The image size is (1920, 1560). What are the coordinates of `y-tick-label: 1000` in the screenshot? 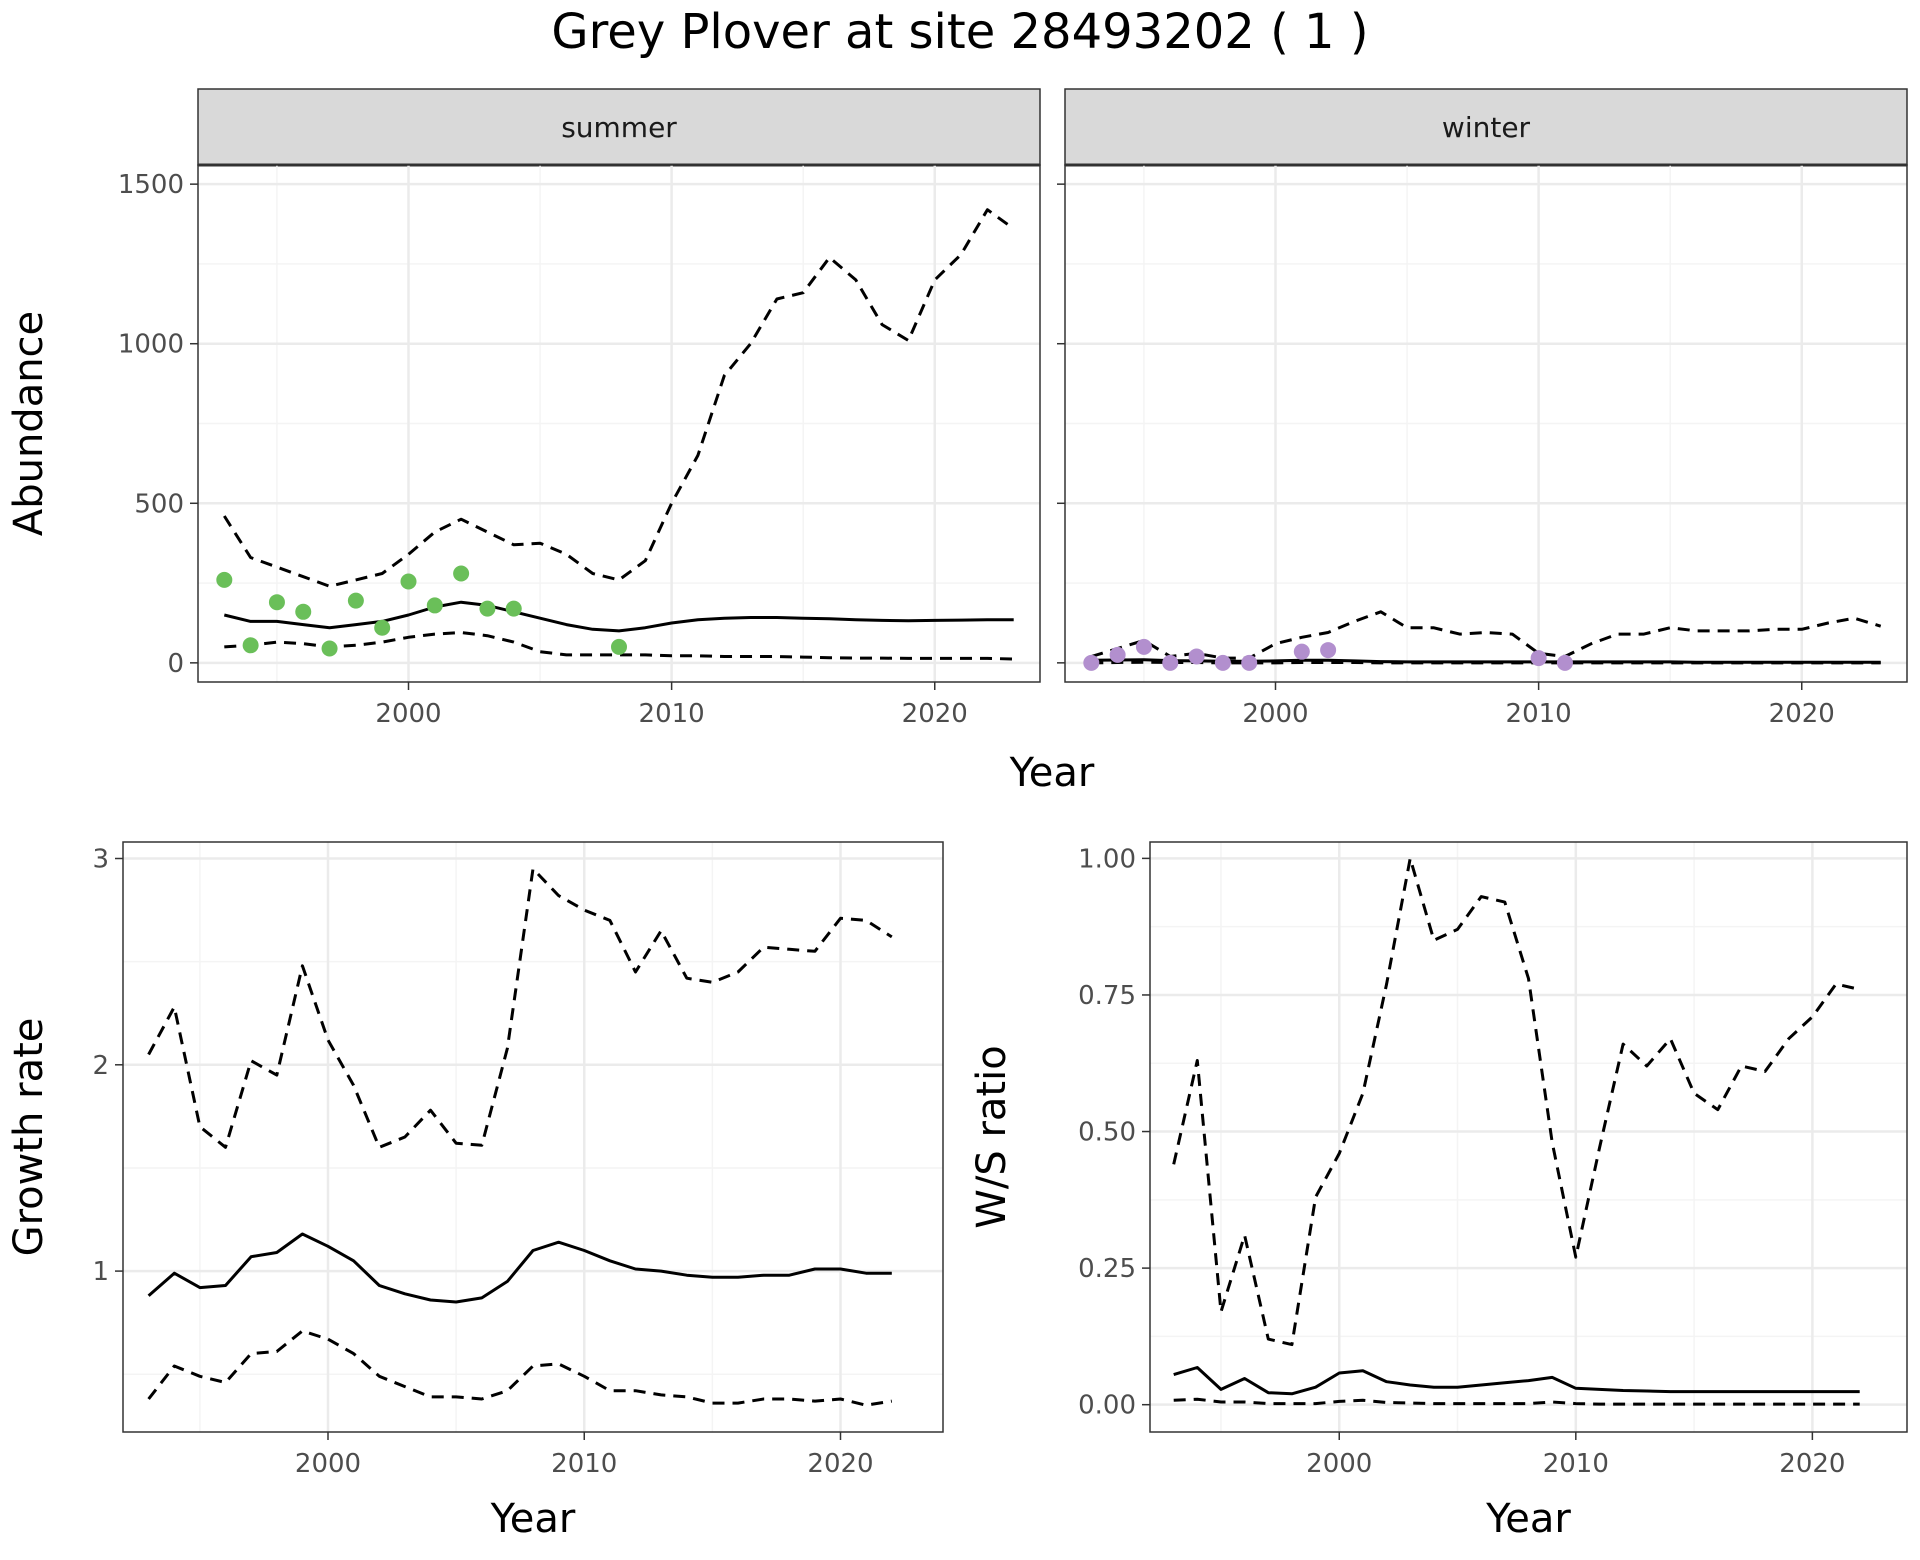 It's located at (151, 345).